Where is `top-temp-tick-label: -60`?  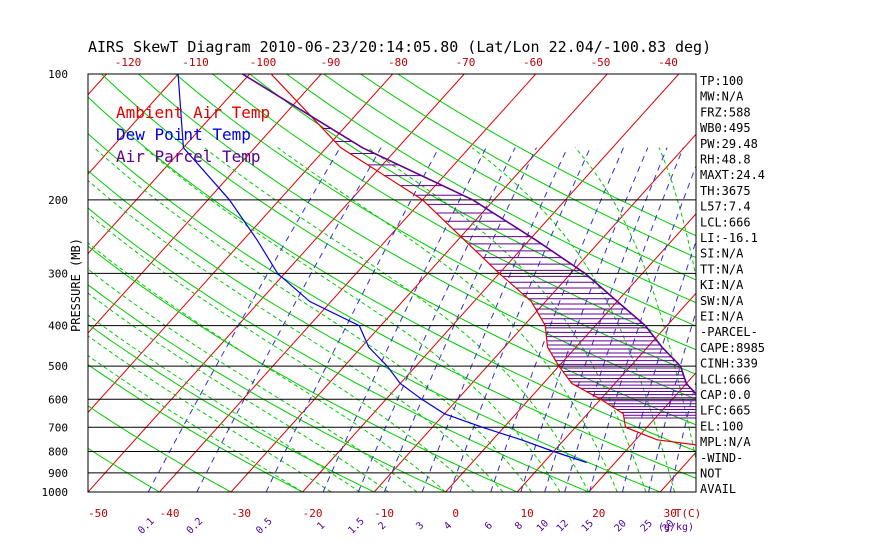
top-temp-tick-label: -60 is located at coordinates (533, 62).